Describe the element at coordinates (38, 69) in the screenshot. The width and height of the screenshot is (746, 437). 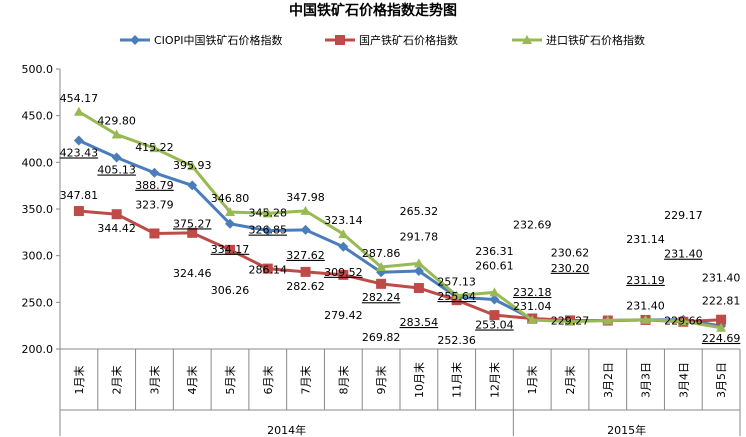
I see `y-tick-label: 500.0` at that location.